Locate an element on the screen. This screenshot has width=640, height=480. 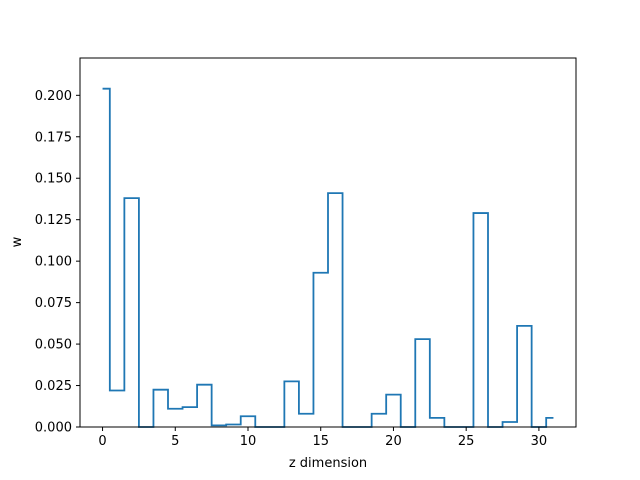
x-axis: 0 5 10 15 20 25 30 is located at coordinates (322, 438).